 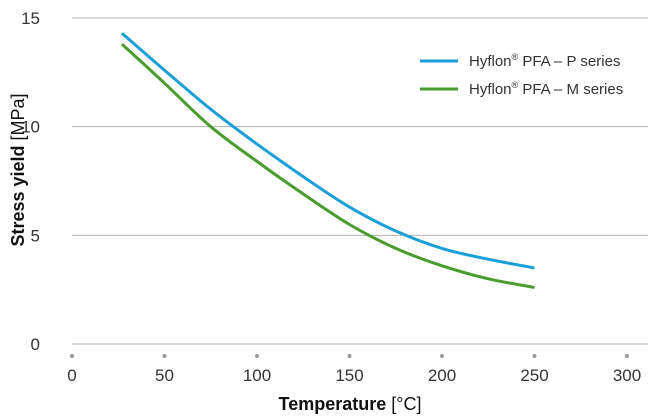 I want to click on x-axis-ticks: 0 50 100 150 200 250 300, so click(x=354, y=369).